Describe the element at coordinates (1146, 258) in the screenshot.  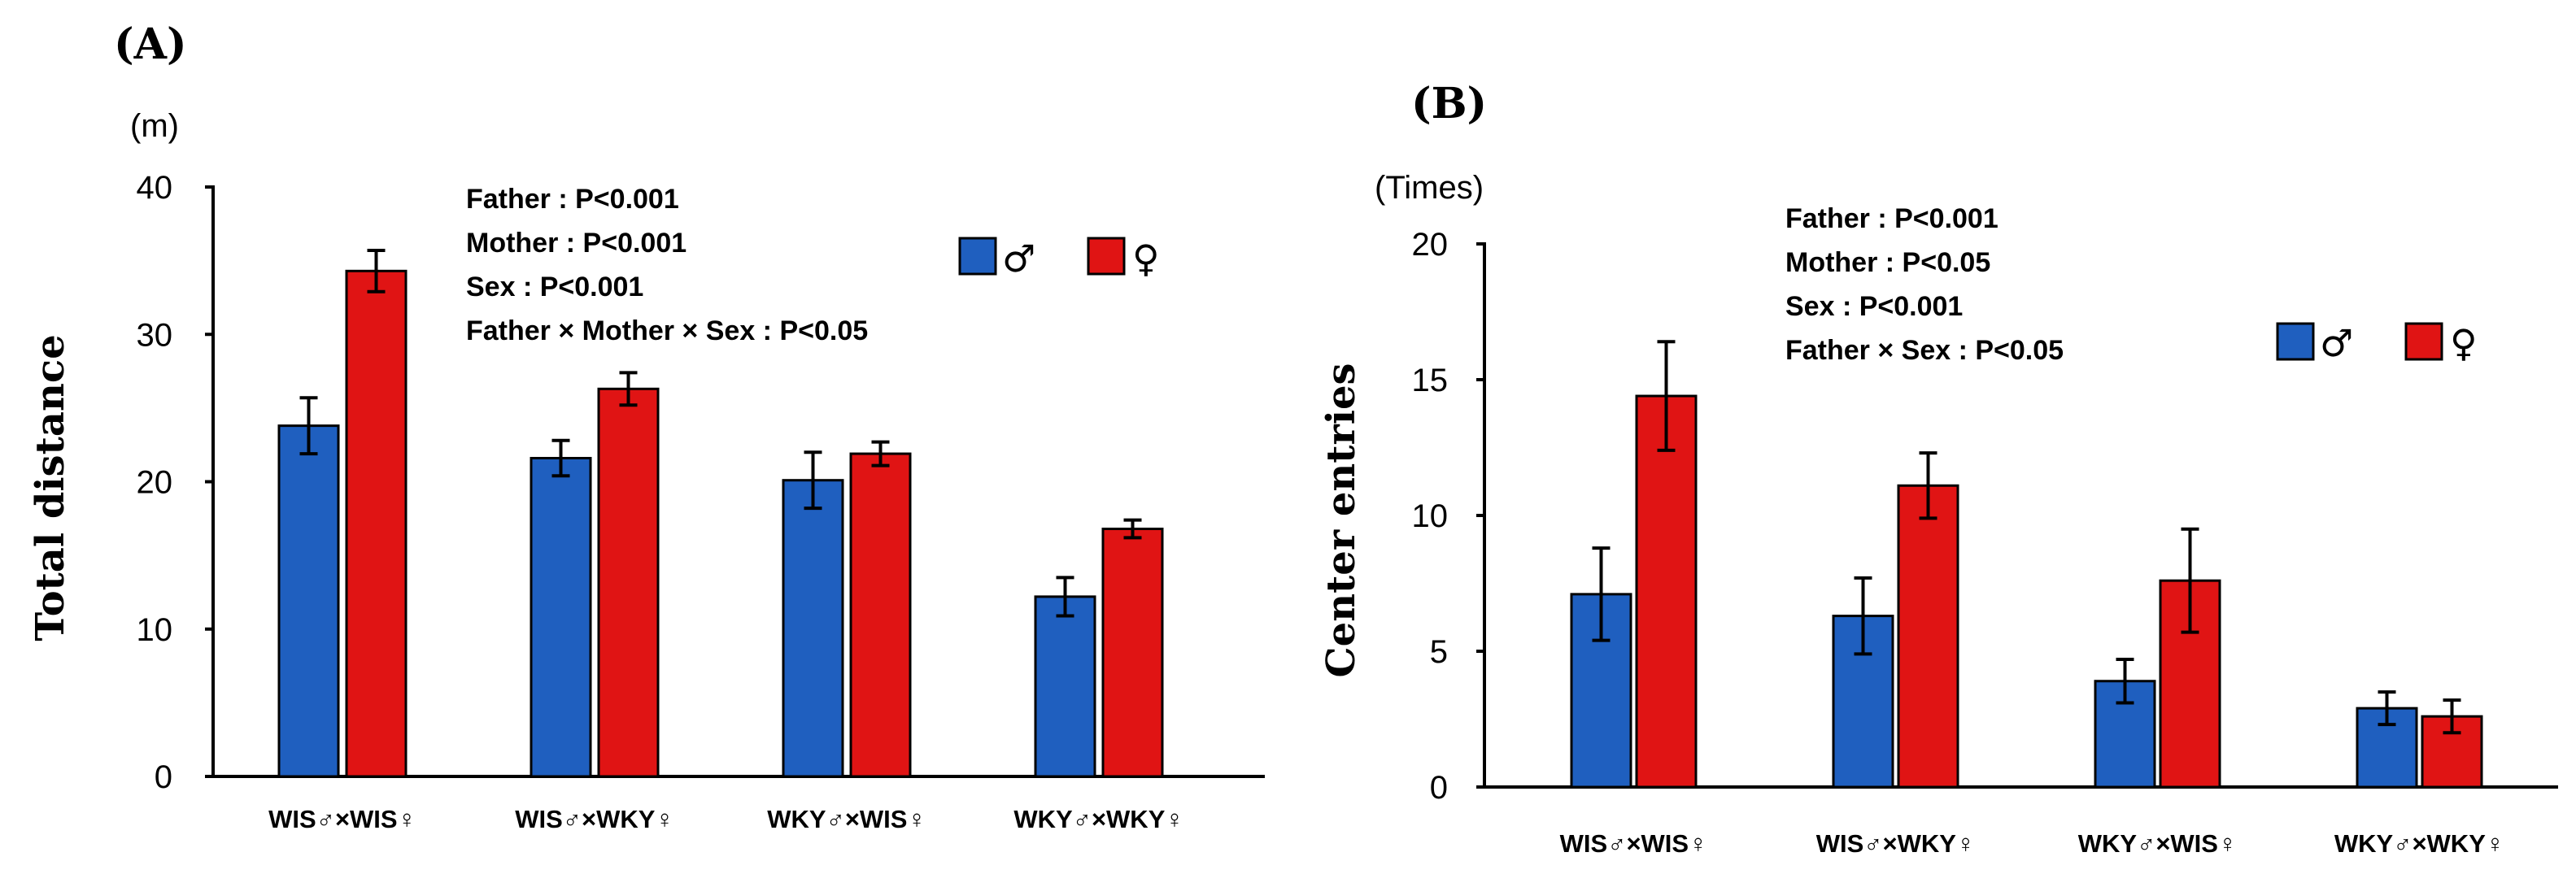
I see `panel-a-legend-female-label: ♀` at that location.